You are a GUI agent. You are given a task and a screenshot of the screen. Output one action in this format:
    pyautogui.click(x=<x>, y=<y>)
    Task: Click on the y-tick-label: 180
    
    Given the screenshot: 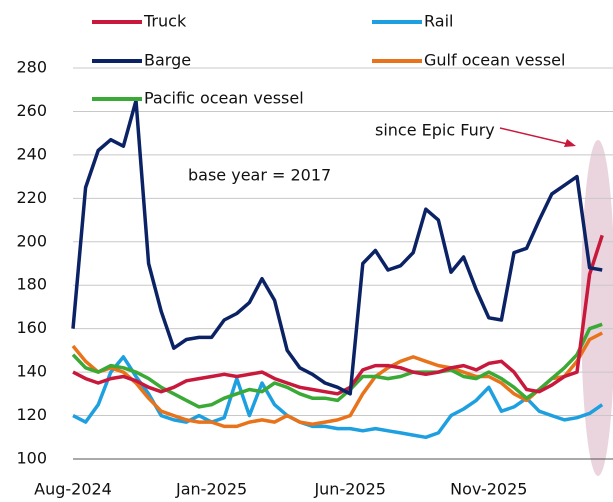 What is the action you would take?
    pyautogui.click(x=31, y=284)
    